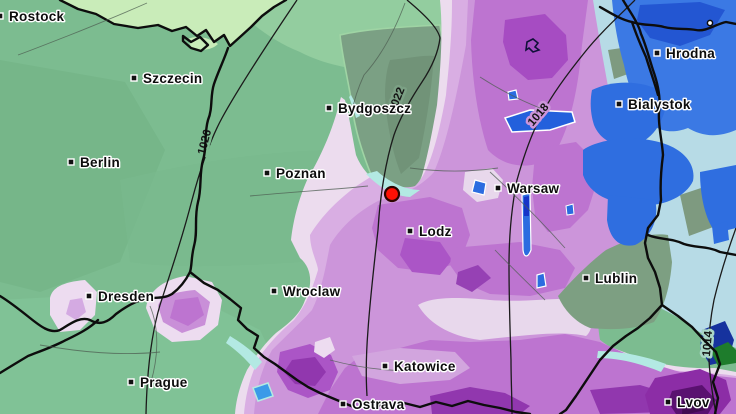  I want to click on city-lublin: Lublin, so click(610, 278).